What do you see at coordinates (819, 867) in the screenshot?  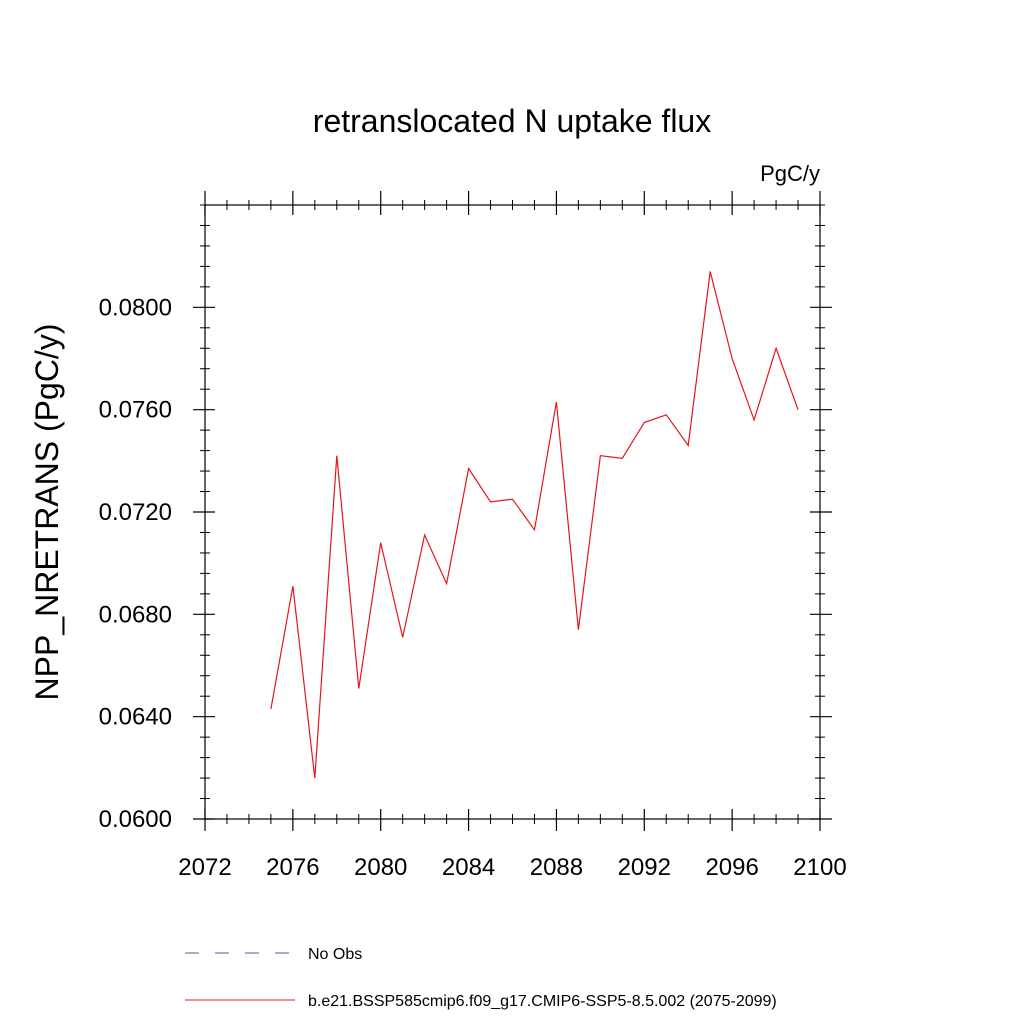 I see `x-tick-label: 2100` at bounding box center [819, 867].